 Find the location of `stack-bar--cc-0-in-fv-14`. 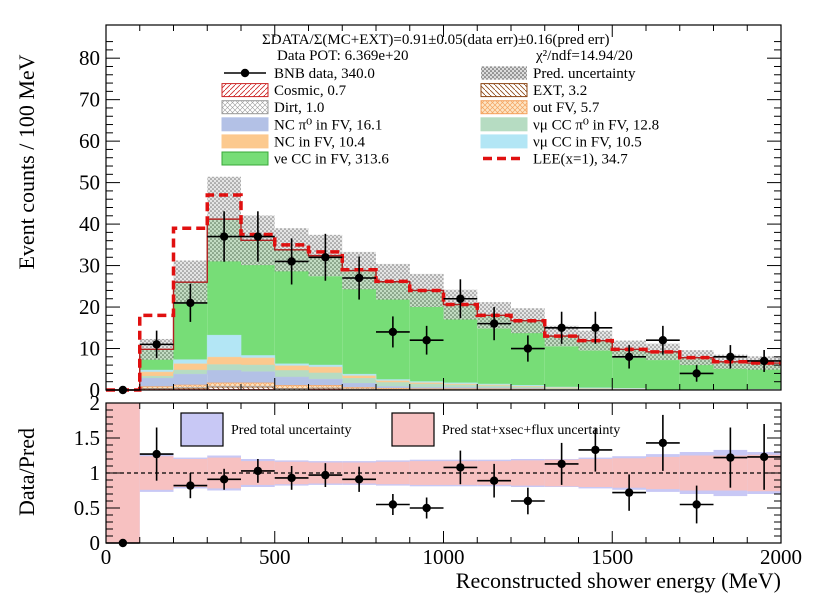

stack-bar--cc-0-in-fv-14 is located at coordinates (595, 389).